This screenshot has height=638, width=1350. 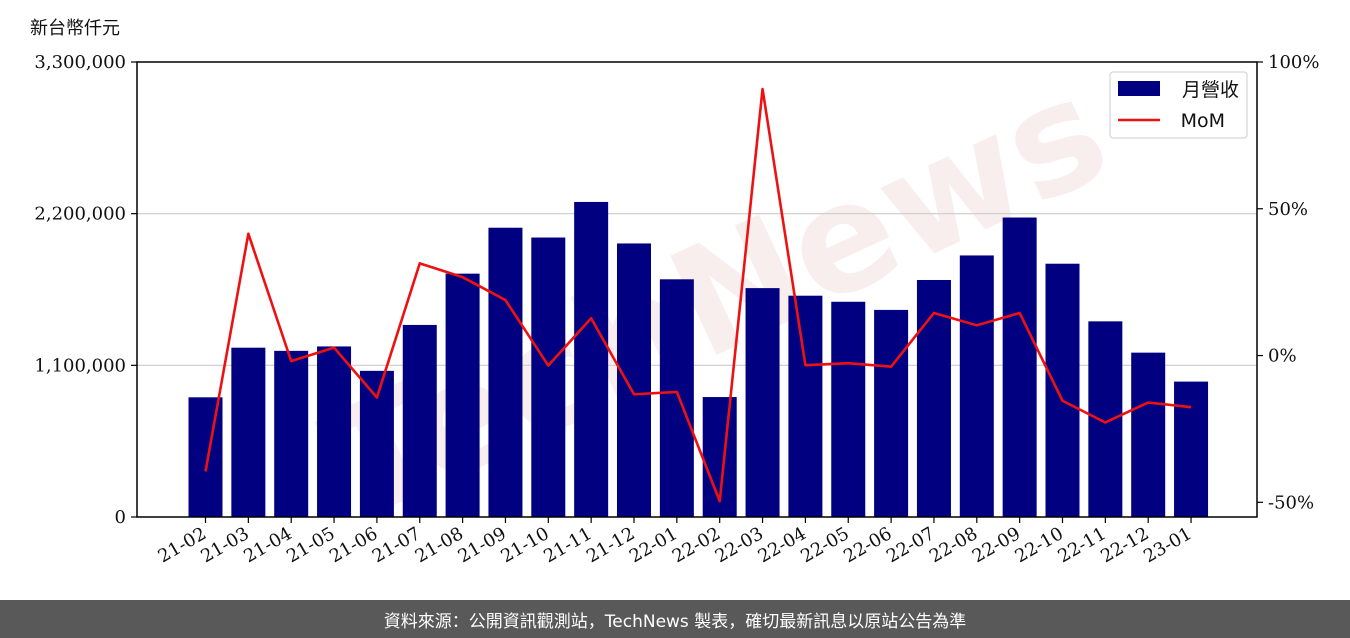 I want to click on right-tick-label: -50%, so click(x=1291, y=502).